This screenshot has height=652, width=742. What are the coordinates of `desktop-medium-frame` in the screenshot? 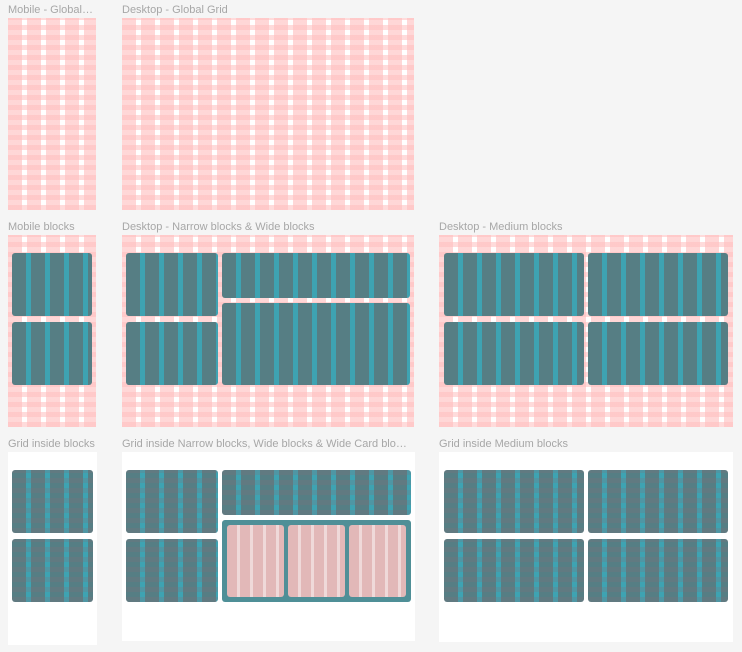 It's located at (586, 331).